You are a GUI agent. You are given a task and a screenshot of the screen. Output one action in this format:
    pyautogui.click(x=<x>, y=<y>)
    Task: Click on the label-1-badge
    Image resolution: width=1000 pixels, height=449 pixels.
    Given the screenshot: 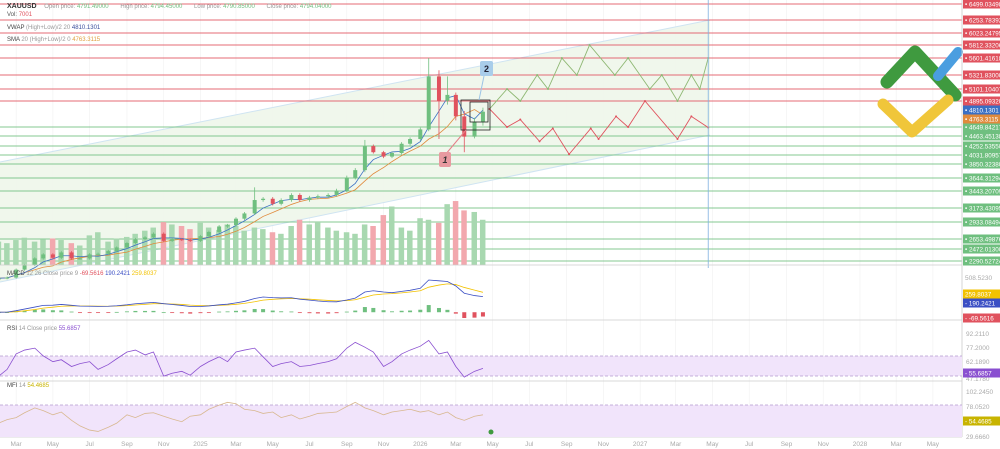 What is the action you would take?
    pyautogui.click(x=445, y=159)
    